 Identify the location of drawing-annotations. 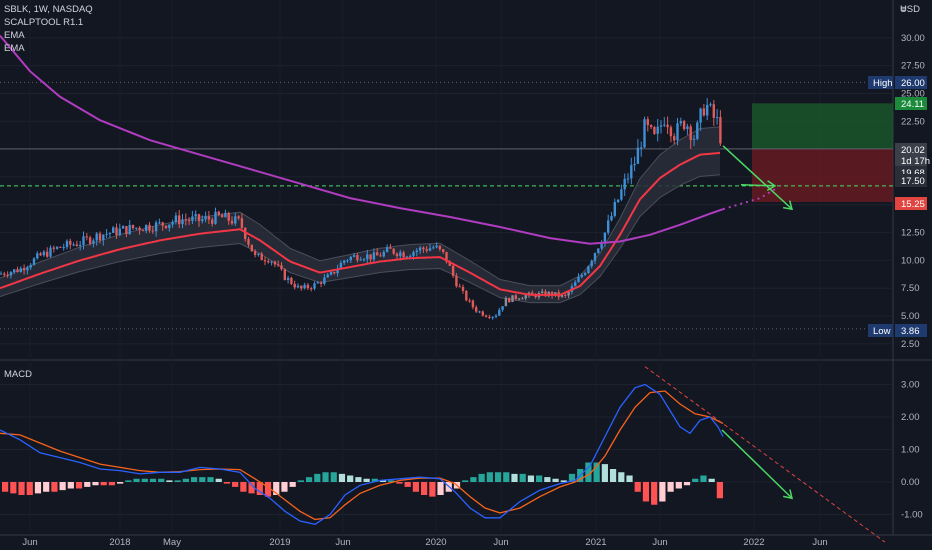
(757, 322).